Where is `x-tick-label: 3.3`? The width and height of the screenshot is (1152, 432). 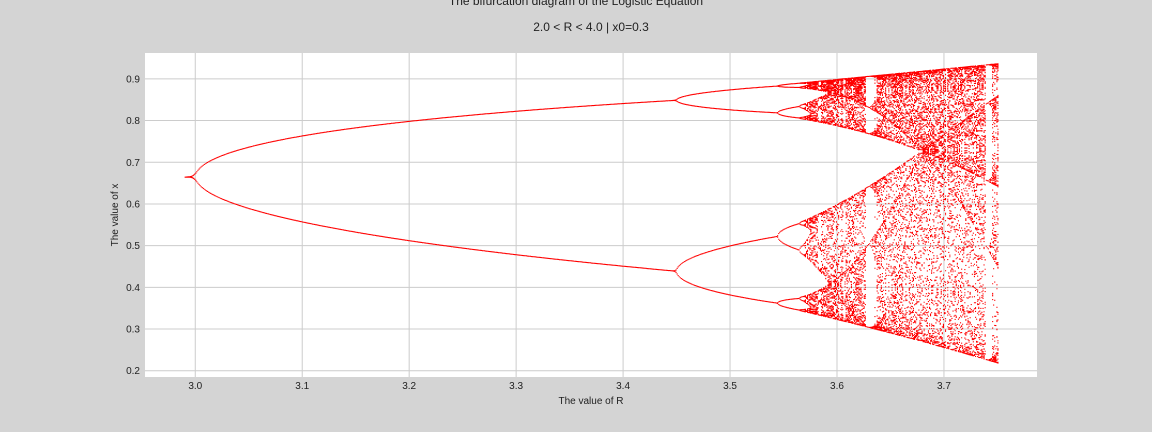 x-tick-label: 3.3 is located at coordinates (516, 386).